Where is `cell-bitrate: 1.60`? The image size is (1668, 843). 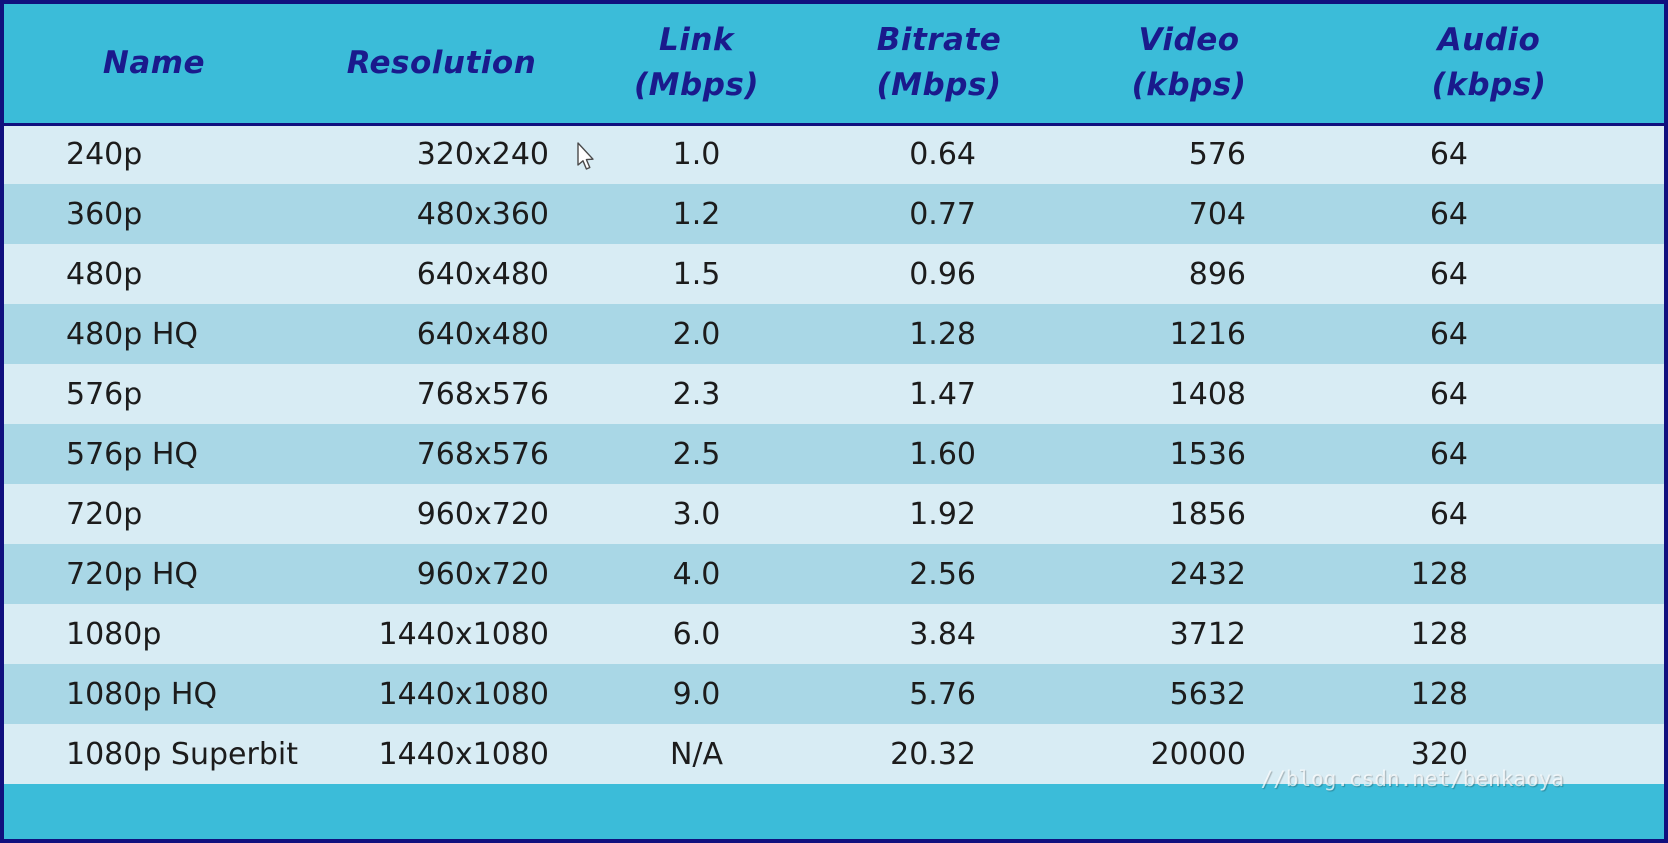
cell-bitrate: 1.60 is located at coordinates (942, 454).